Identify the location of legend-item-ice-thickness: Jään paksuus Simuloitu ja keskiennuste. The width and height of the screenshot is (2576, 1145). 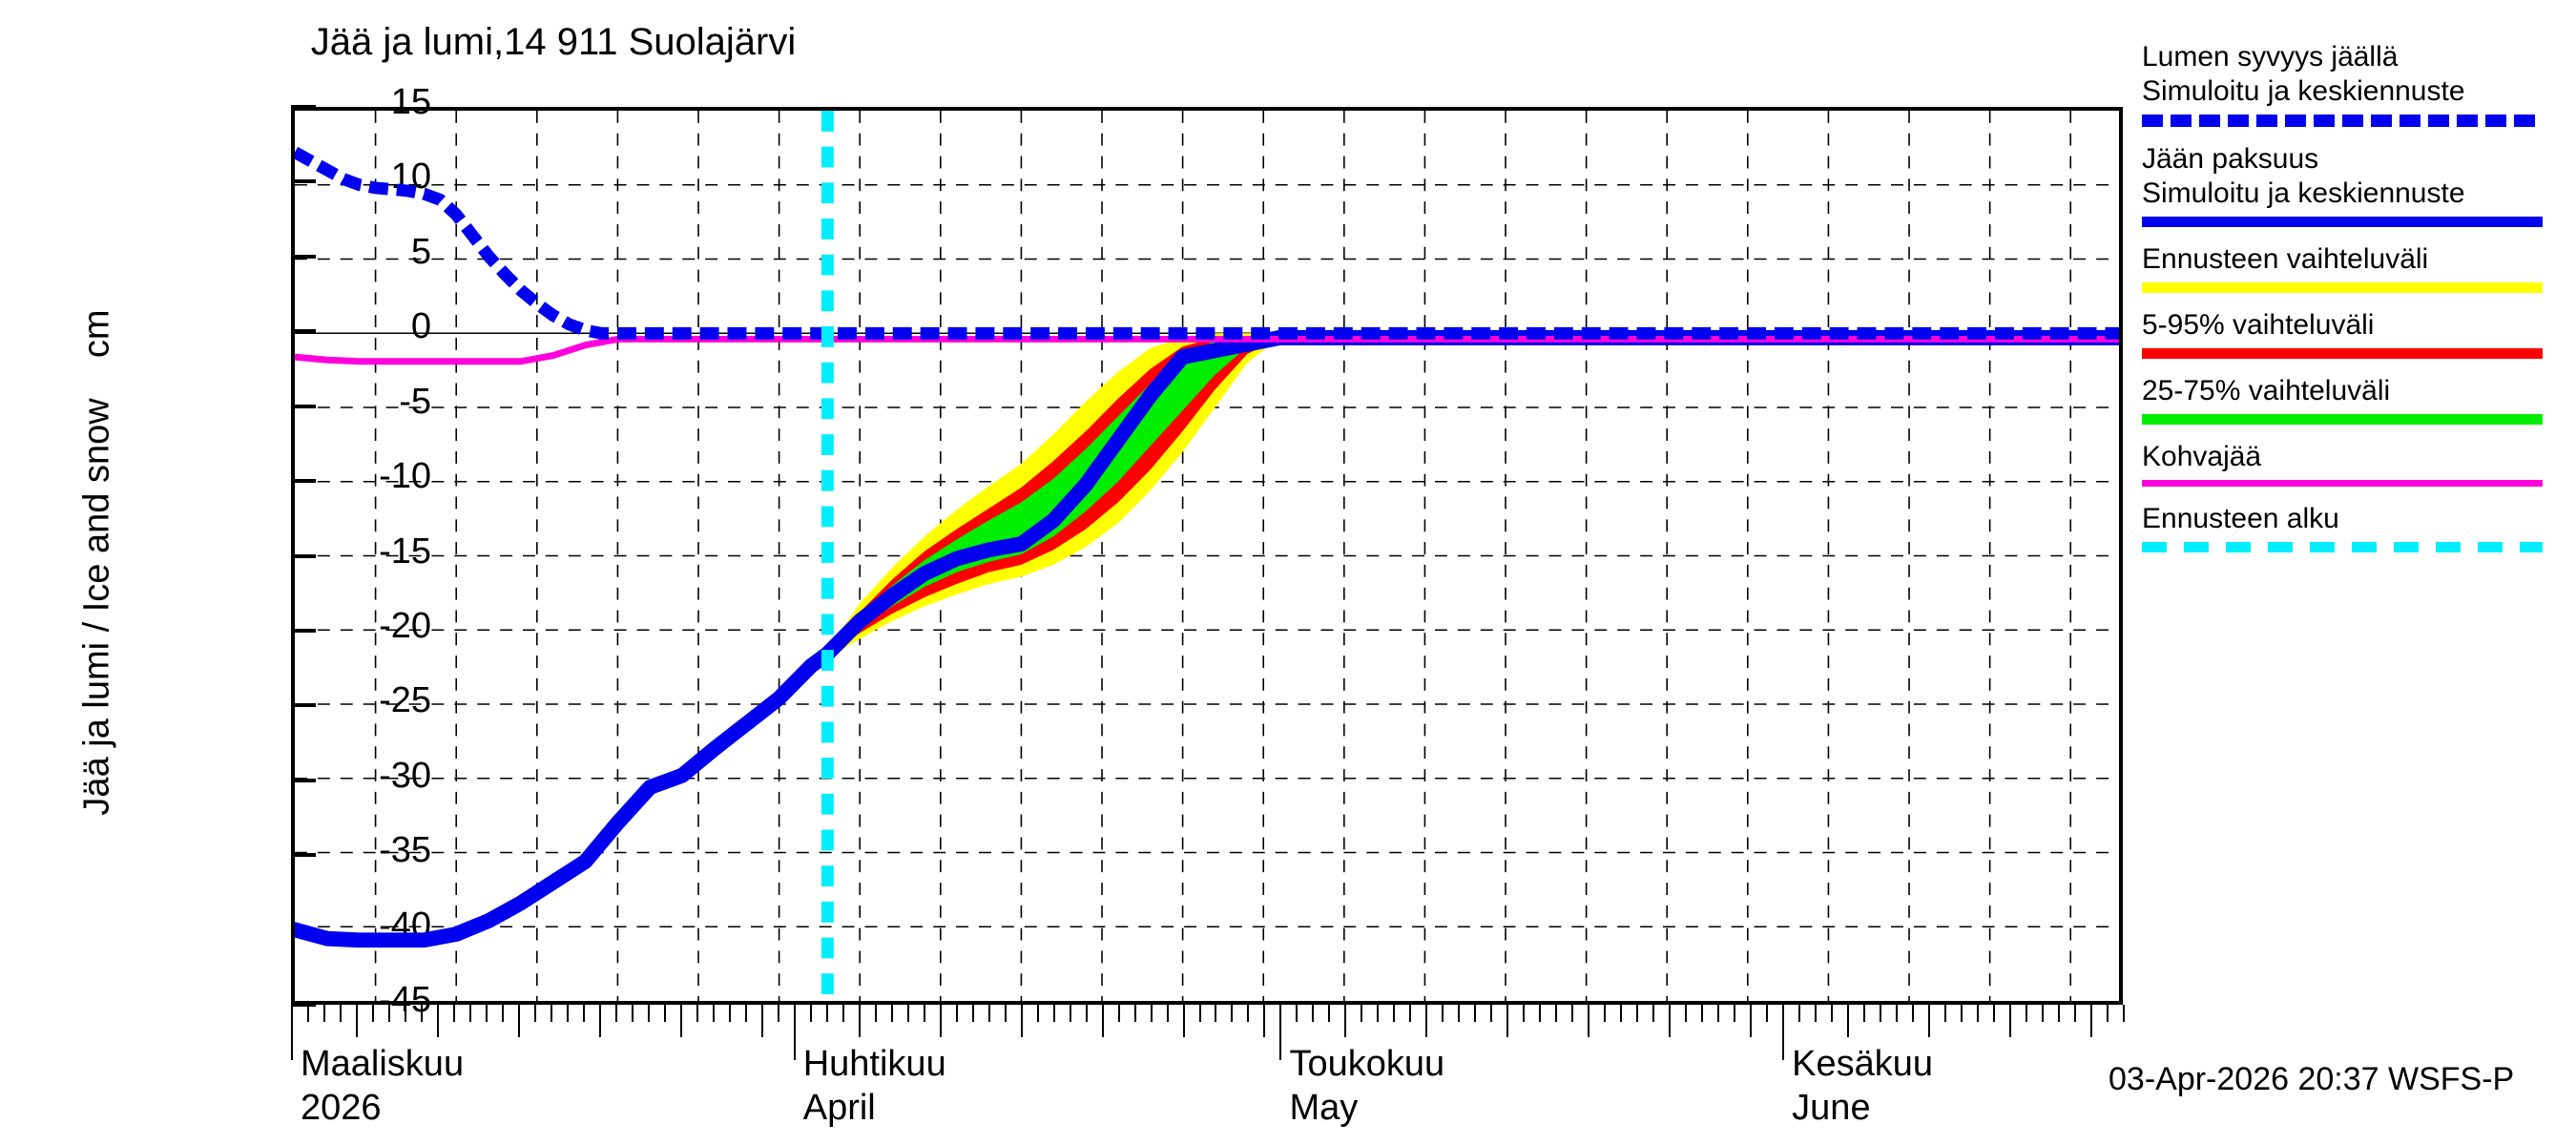
(2359, 185).